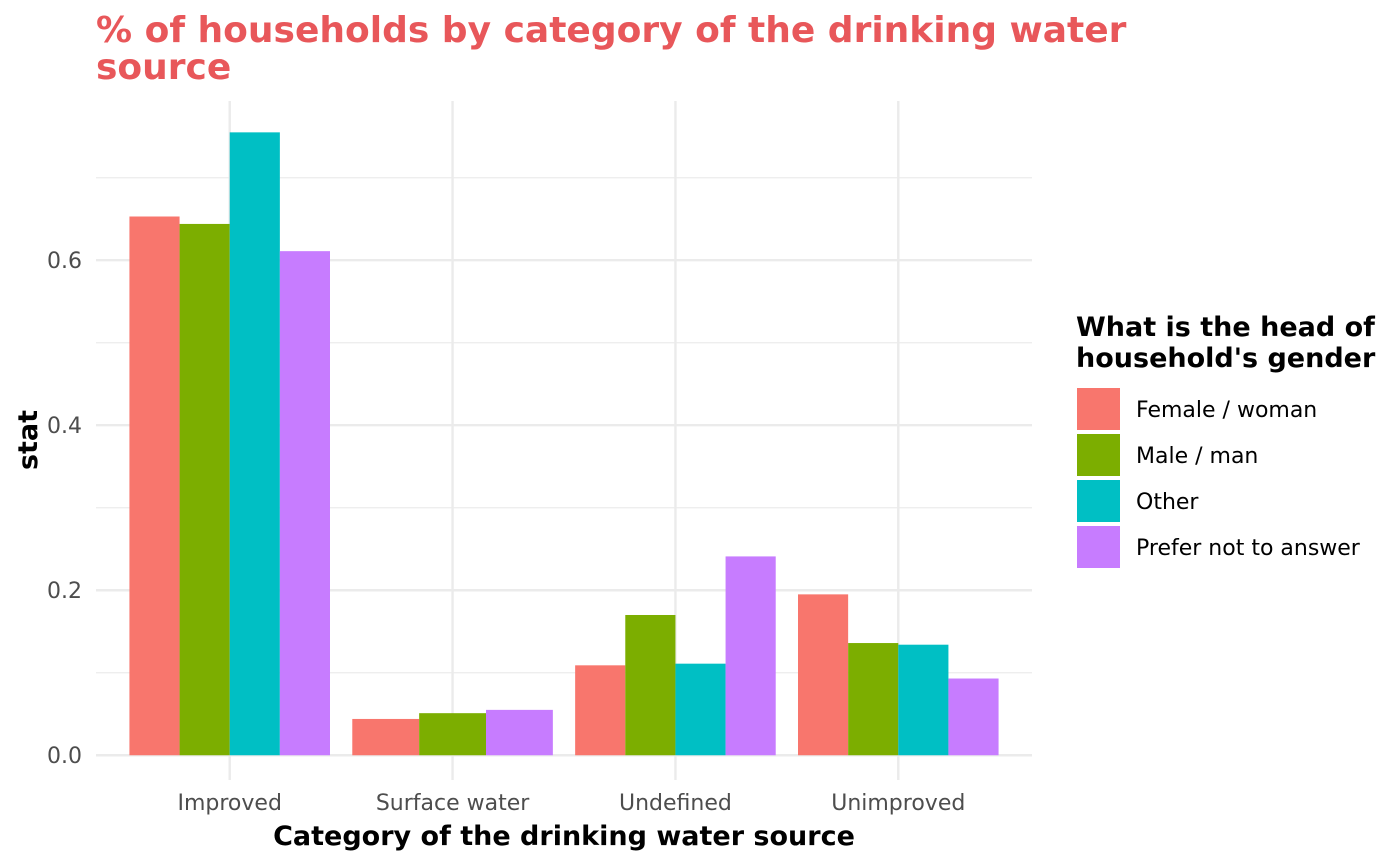 The width and height of the screenshot is (1400, 866). I want to click on legend-label: Other, so click(1167, 502).